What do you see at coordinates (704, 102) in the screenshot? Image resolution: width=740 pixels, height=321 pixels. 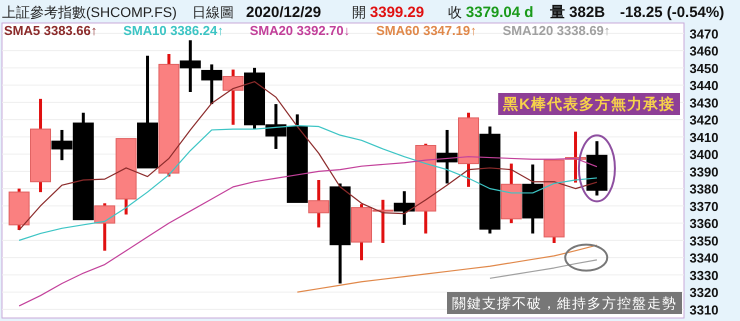 I see `y-tick-label: 3430` at bounding box center [704, 102].